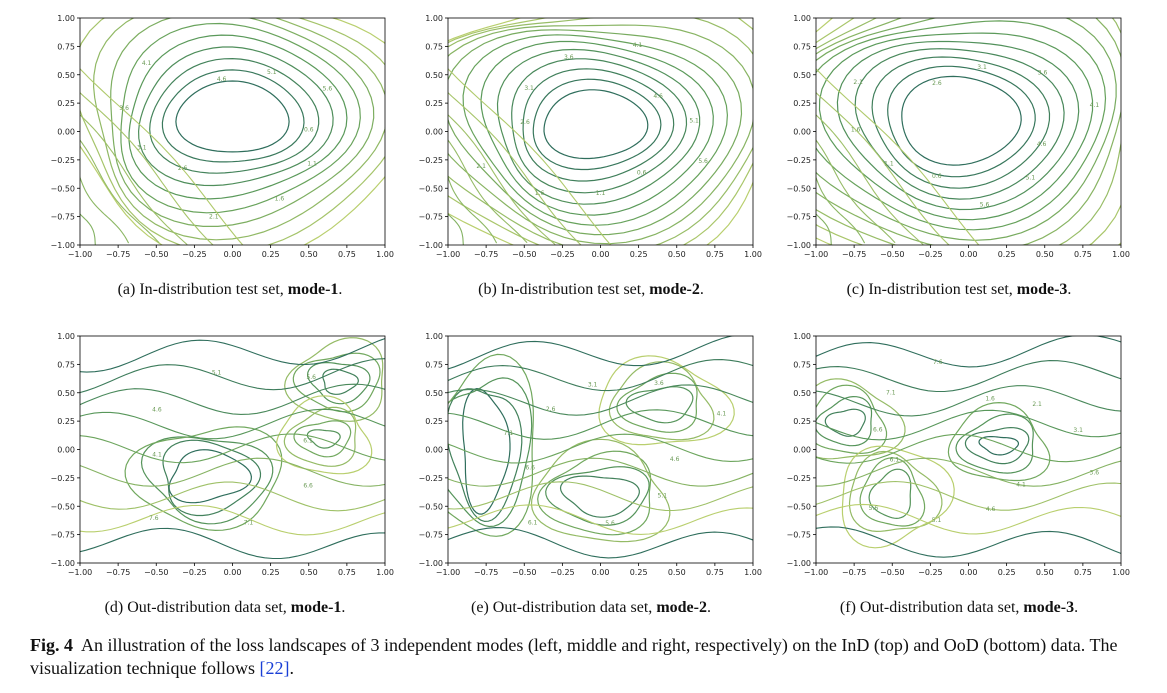  What do you see at coordinates (931, 607) in the screenshot?
I see `caption-f-text: (f) Out-distribution data set,` at bounding box center [931, 607].